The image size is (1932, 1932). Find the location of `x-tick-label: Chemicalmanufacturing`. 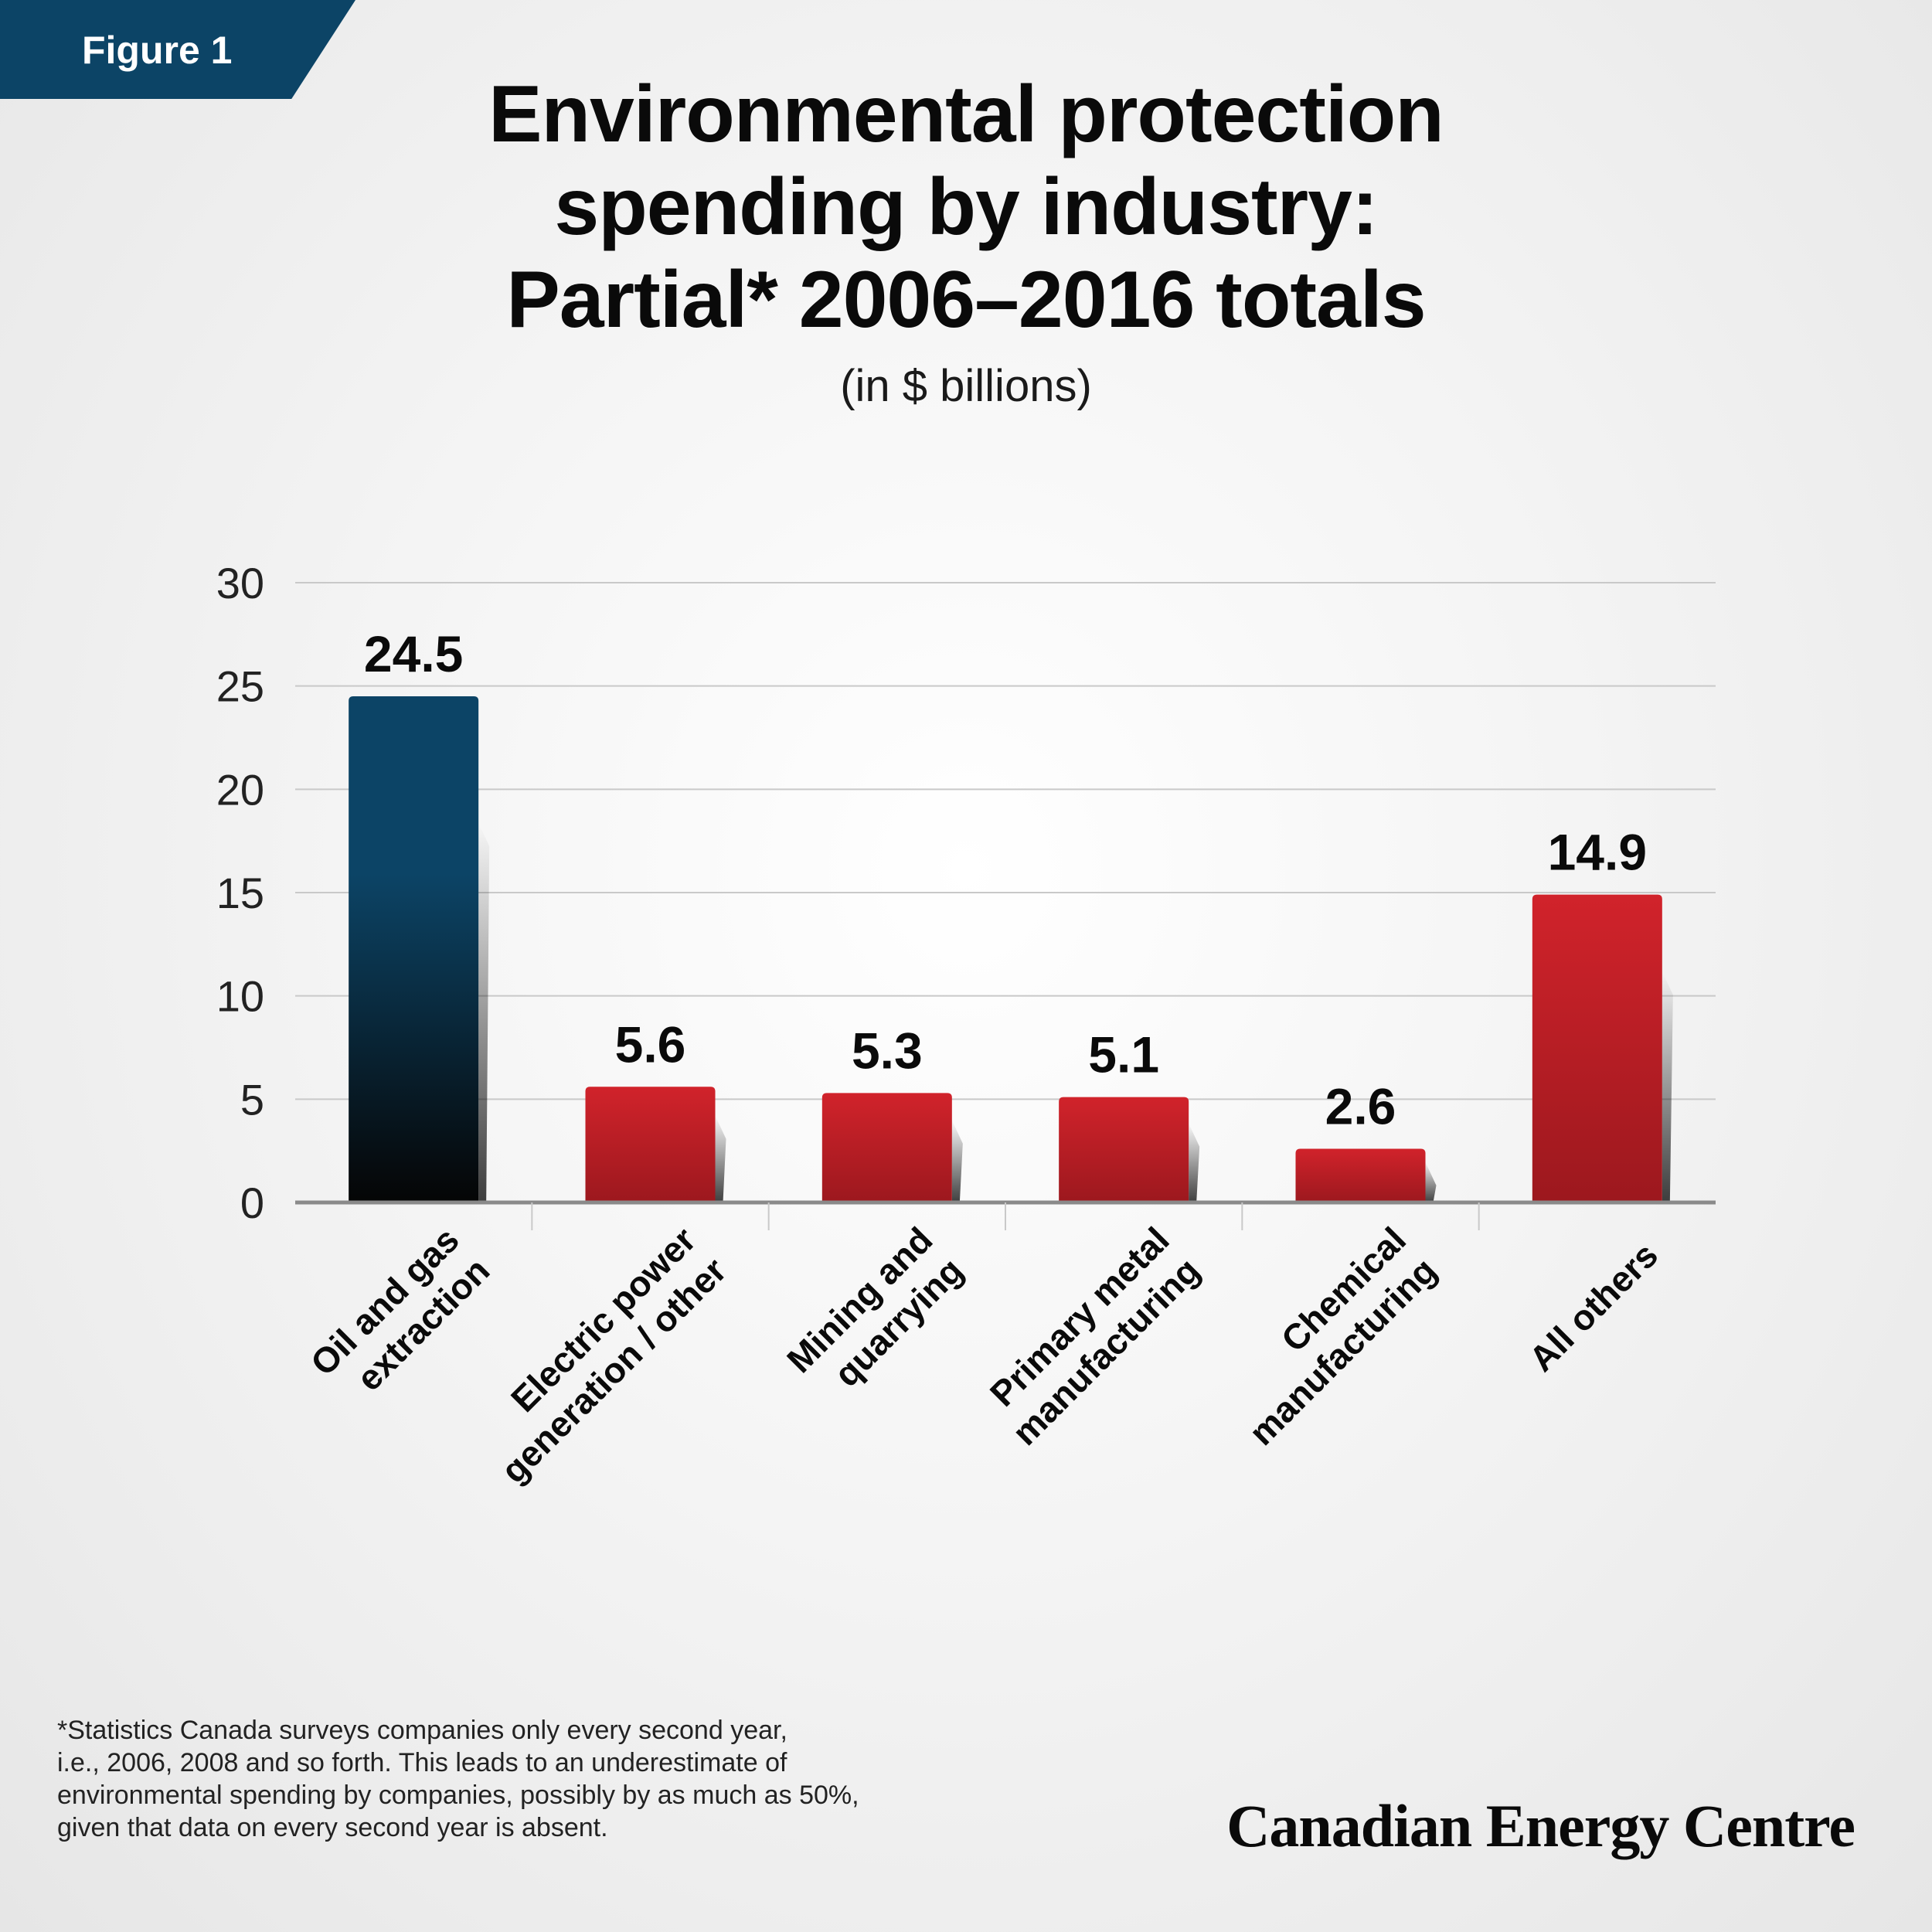

x-tick-label: Chemicalmanufacturing is located at coordinates (1327, 1336).